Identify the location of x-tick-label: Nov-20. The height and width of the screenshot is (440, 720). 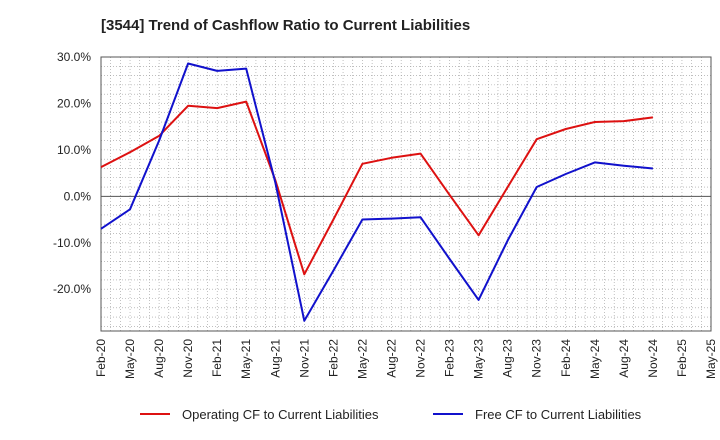
(188, 358).